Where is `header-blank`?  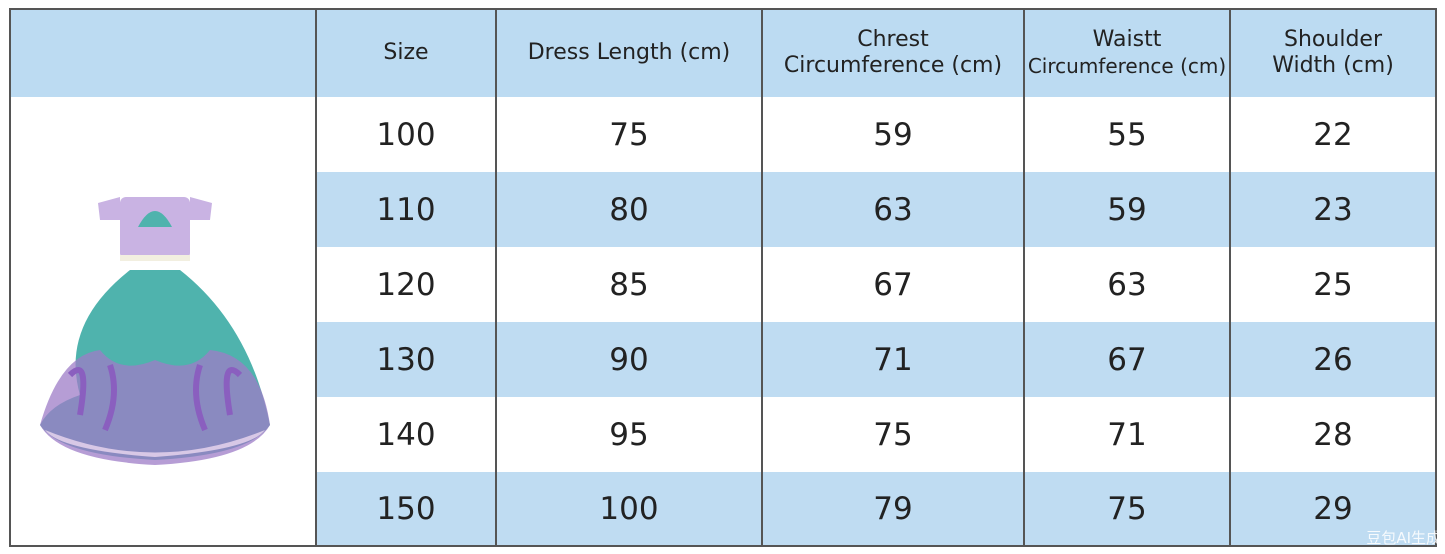 header-blank is located at coordinates (163, 53).